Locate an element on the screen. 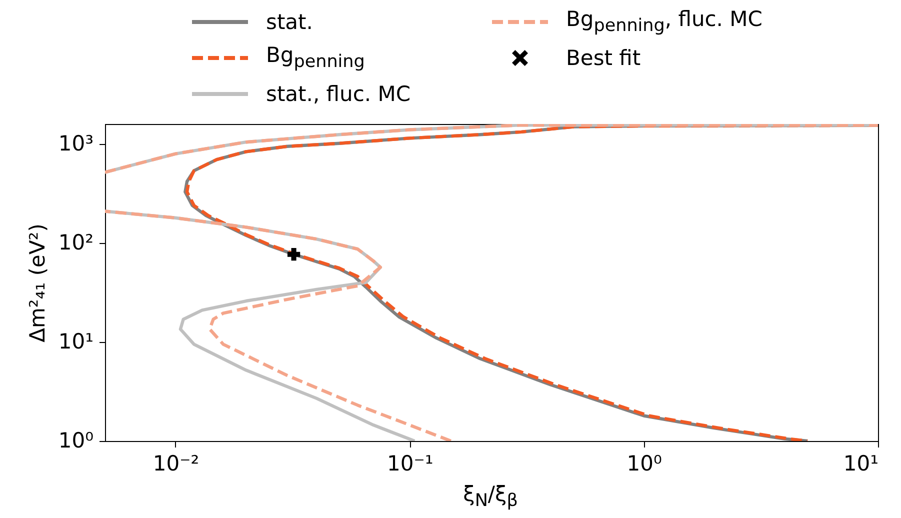 Image resolution: width=901 pixels, height=518 pixels. y-tick-label: 10¹ is located at coordinates (76, 342).